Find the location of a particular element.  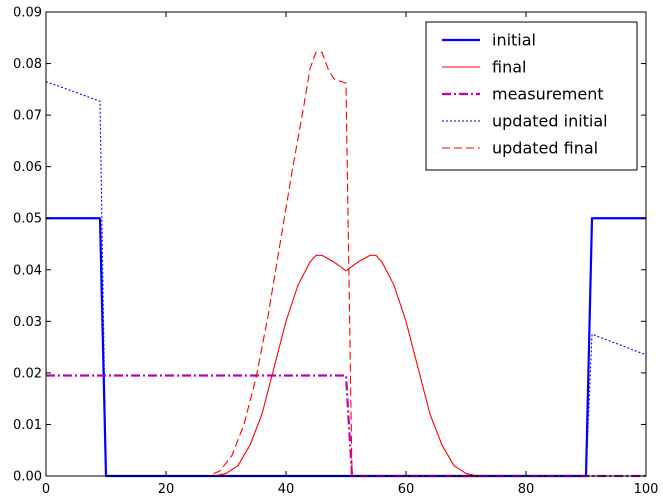

legend-label-1: final is located at coordinates (509, 67).